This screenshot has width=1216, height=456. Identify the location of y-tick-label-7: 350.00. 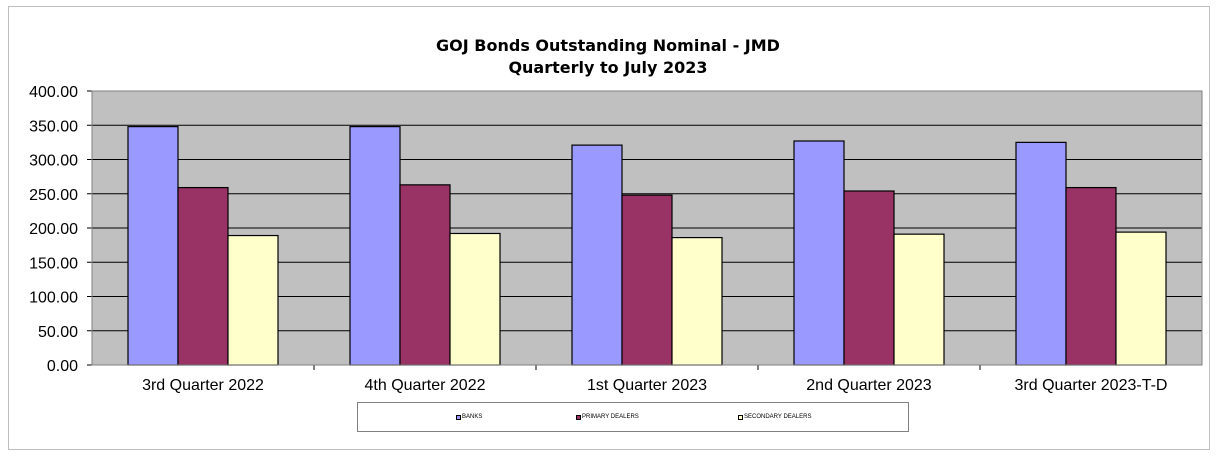
(53, 126).